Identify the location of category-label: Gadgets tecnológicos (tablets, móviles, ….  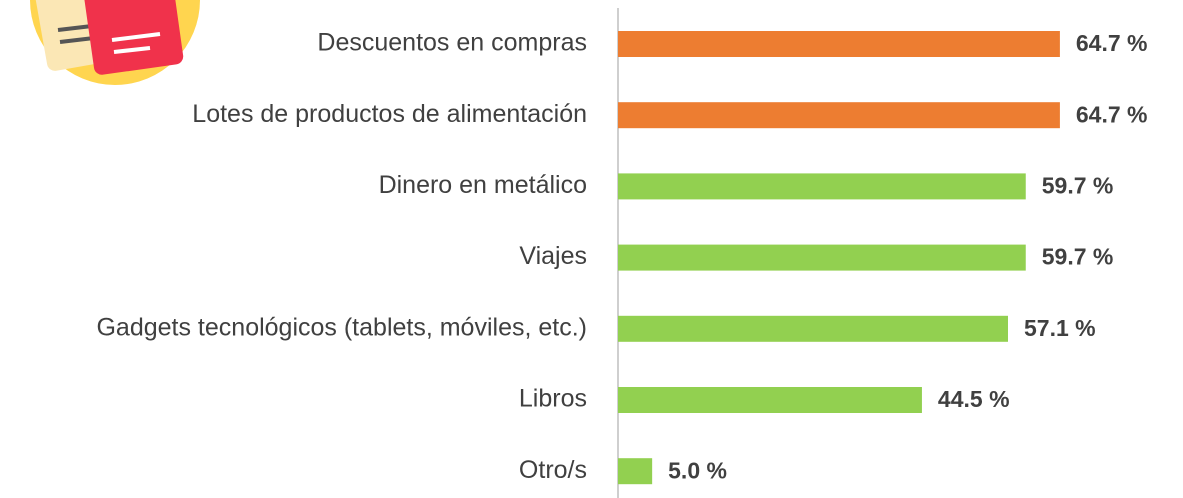
(341, 327).